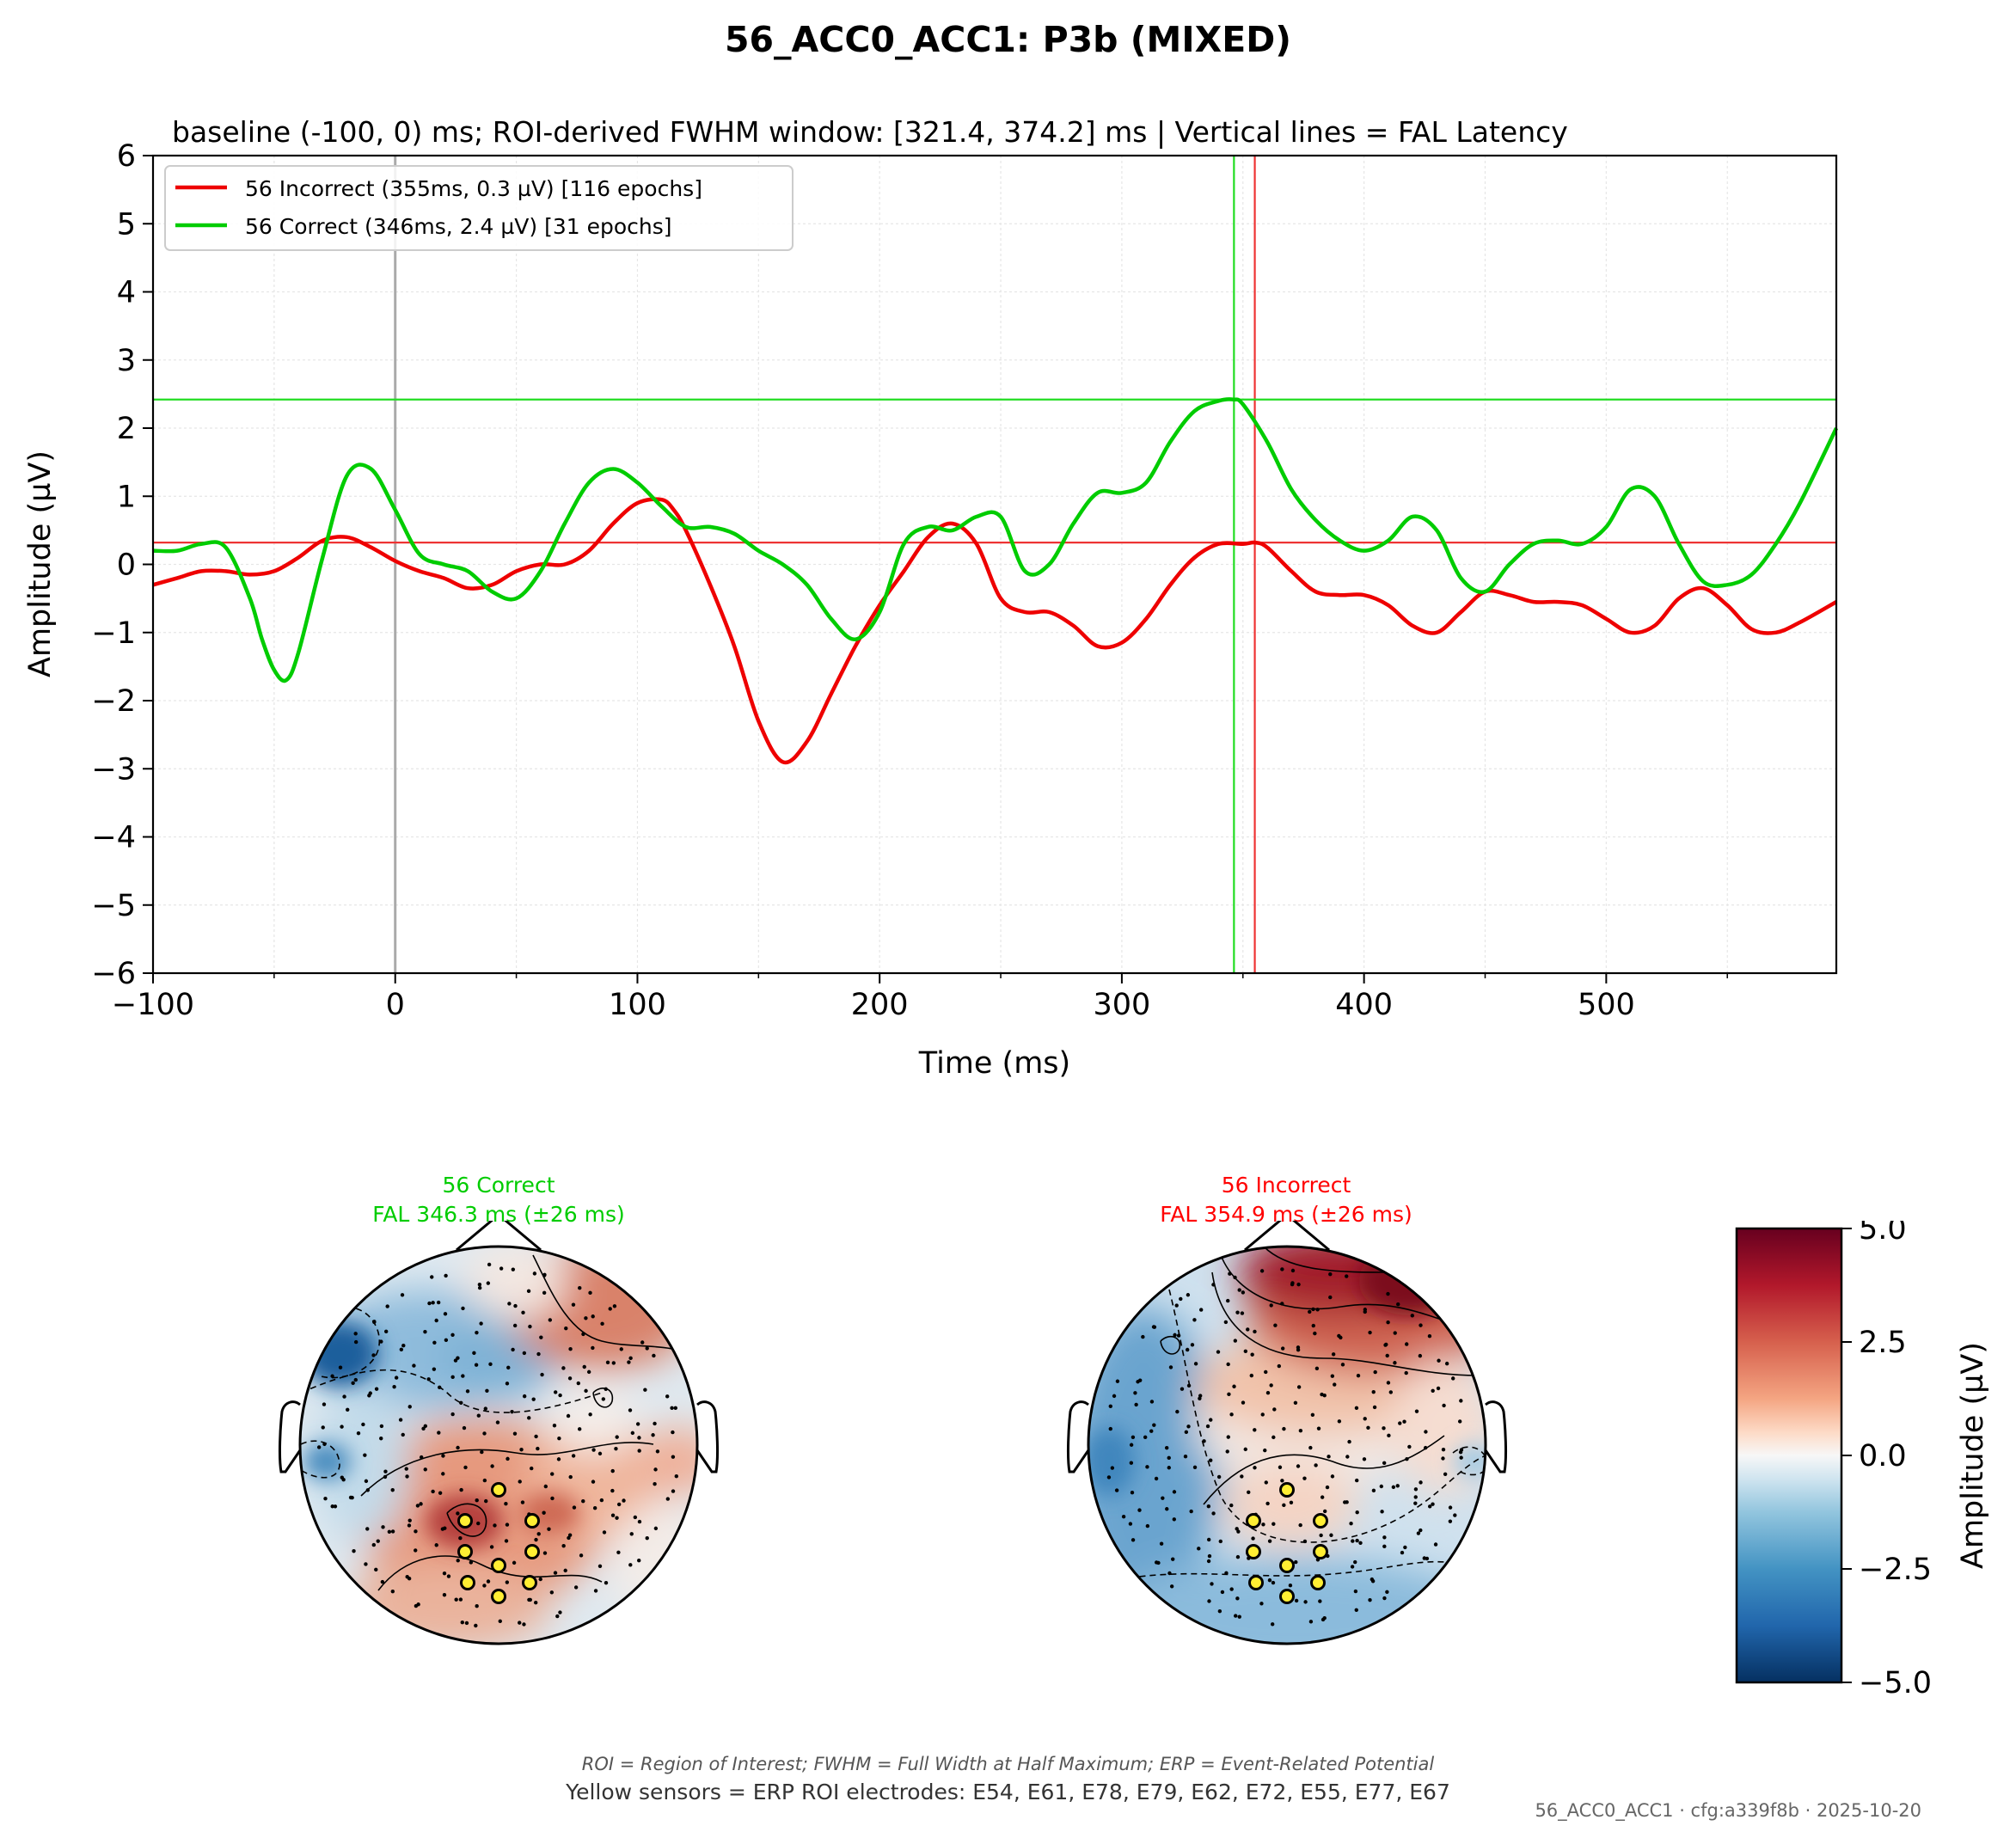 This screenshot has height=1838, width=2016. Describe the element at coordinates (498, 1185) in the screenshot. I see `topomap-title-correct-line1: 56 Correct` at that location.